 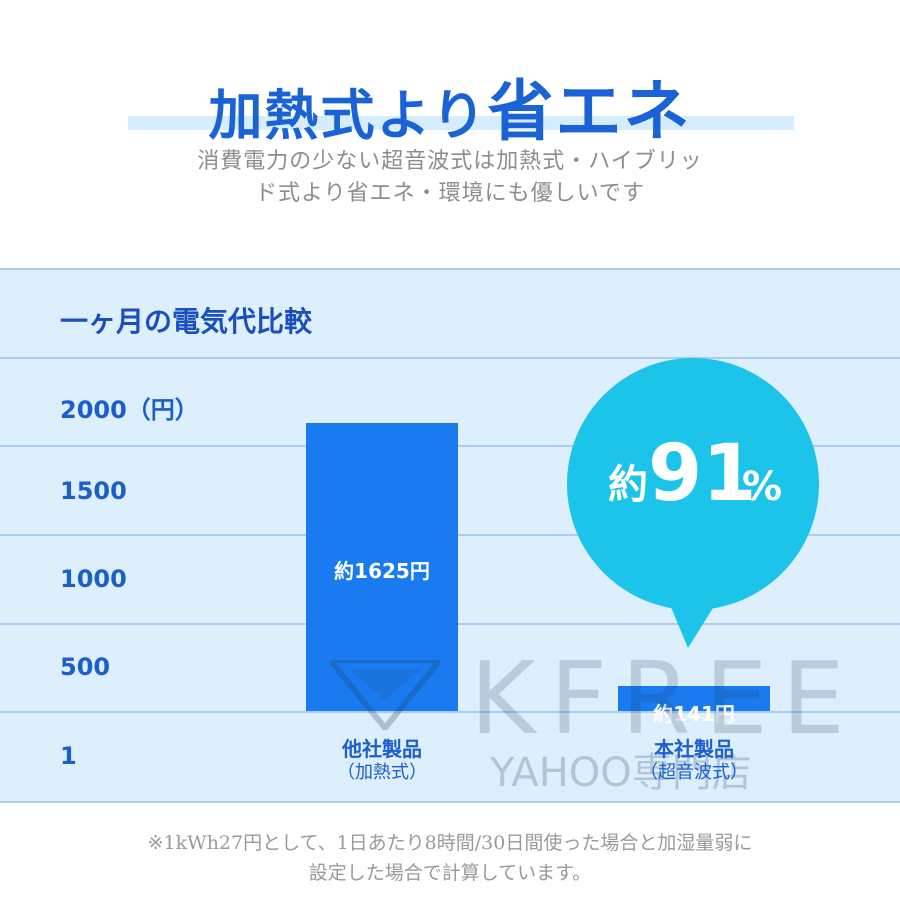 I want to click on title-part1: 加熱式より, so click(x=348, y=115).